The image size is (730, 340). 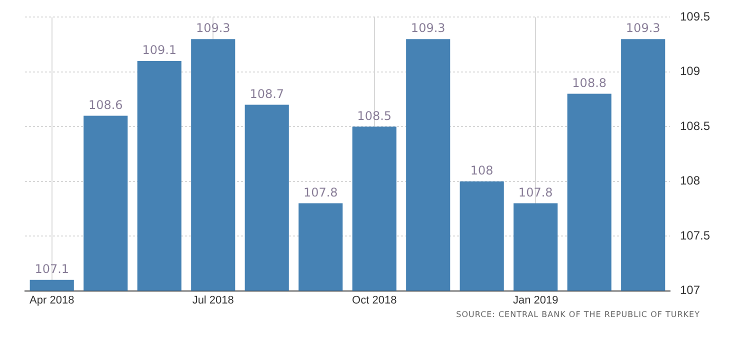 What do you see at coordinates (374, 300) in the screenshot?
I see `x-tick-label: Oct 2018` at bounding box center [374, 300].